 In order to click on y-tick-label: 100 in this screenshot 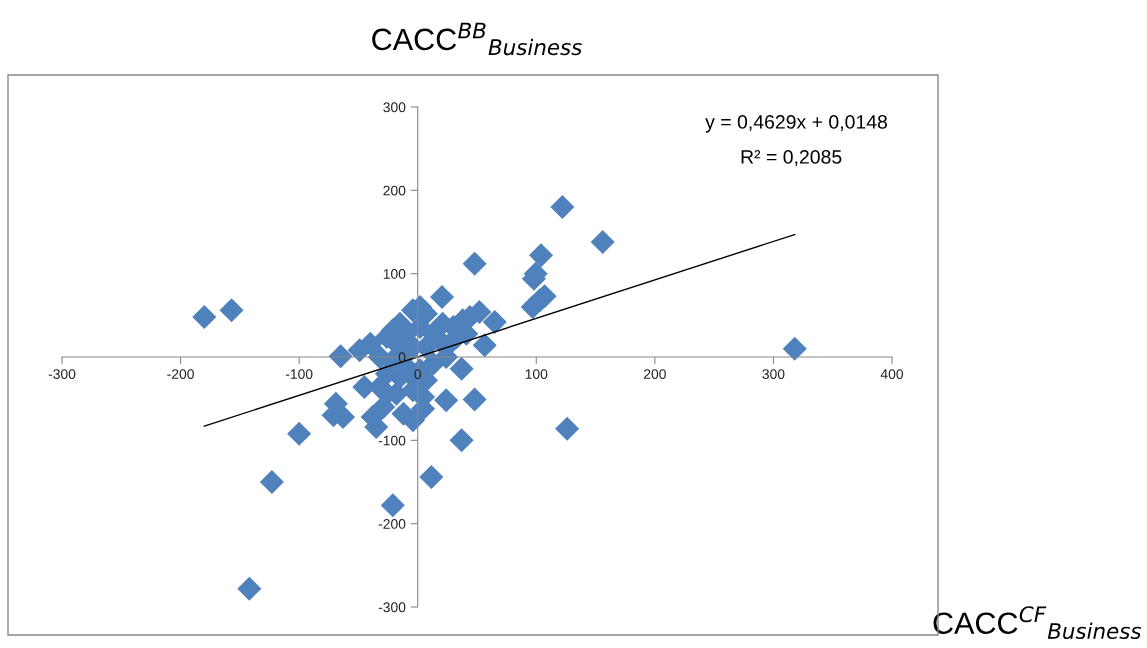, I will do `click(394, 274)`.